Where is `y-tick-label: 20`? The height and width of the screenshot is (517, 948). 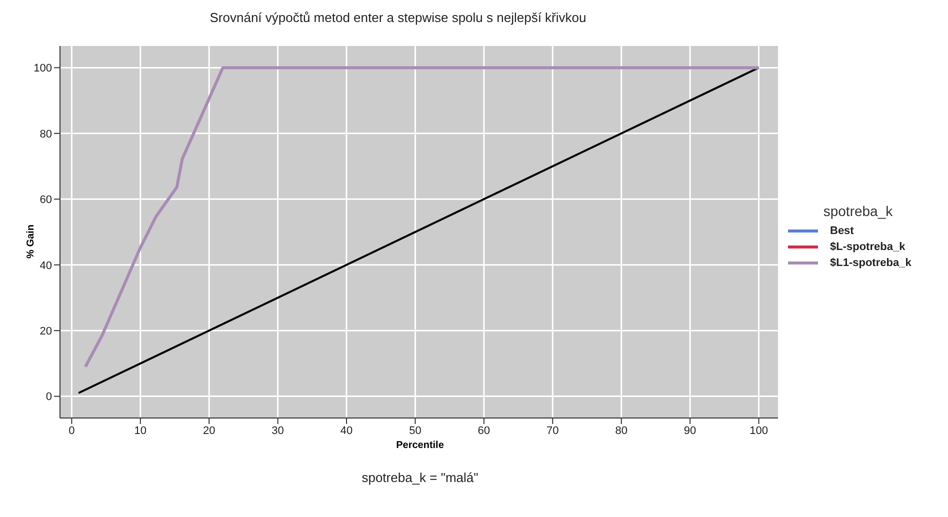 y-tick-label: 20 is located at coordinates (46, 331).